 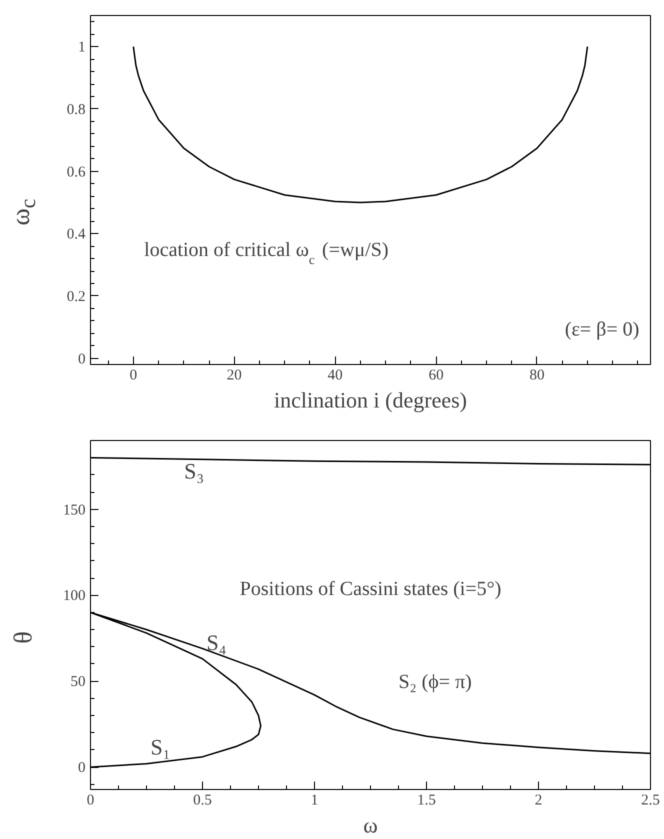 I want to click on x-tick-label: 80, so click(x=536, y=376).